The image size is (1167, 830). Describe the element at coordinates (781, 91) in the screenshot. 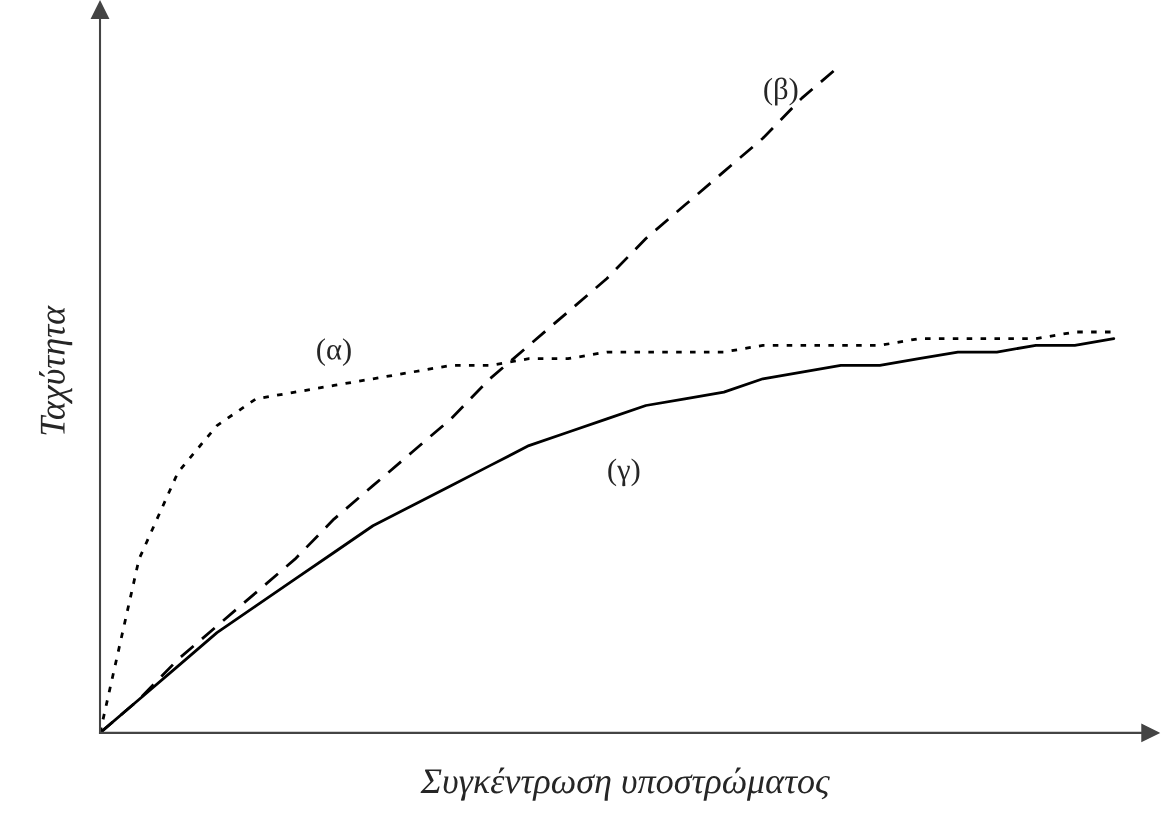

I see `series-label: (β)` at that location.